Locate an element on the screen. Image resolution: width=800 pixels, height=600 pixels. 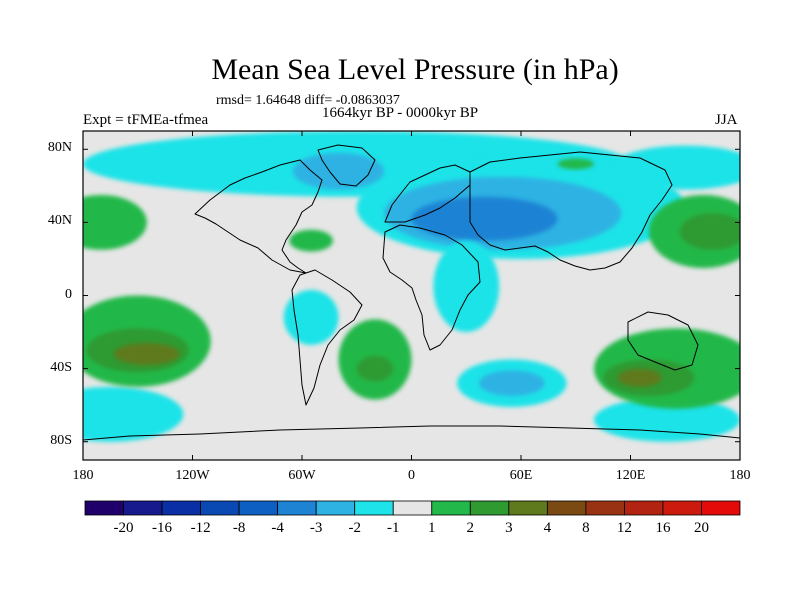
region-north-pacific-olive-e is located at coordinates (709, 231).